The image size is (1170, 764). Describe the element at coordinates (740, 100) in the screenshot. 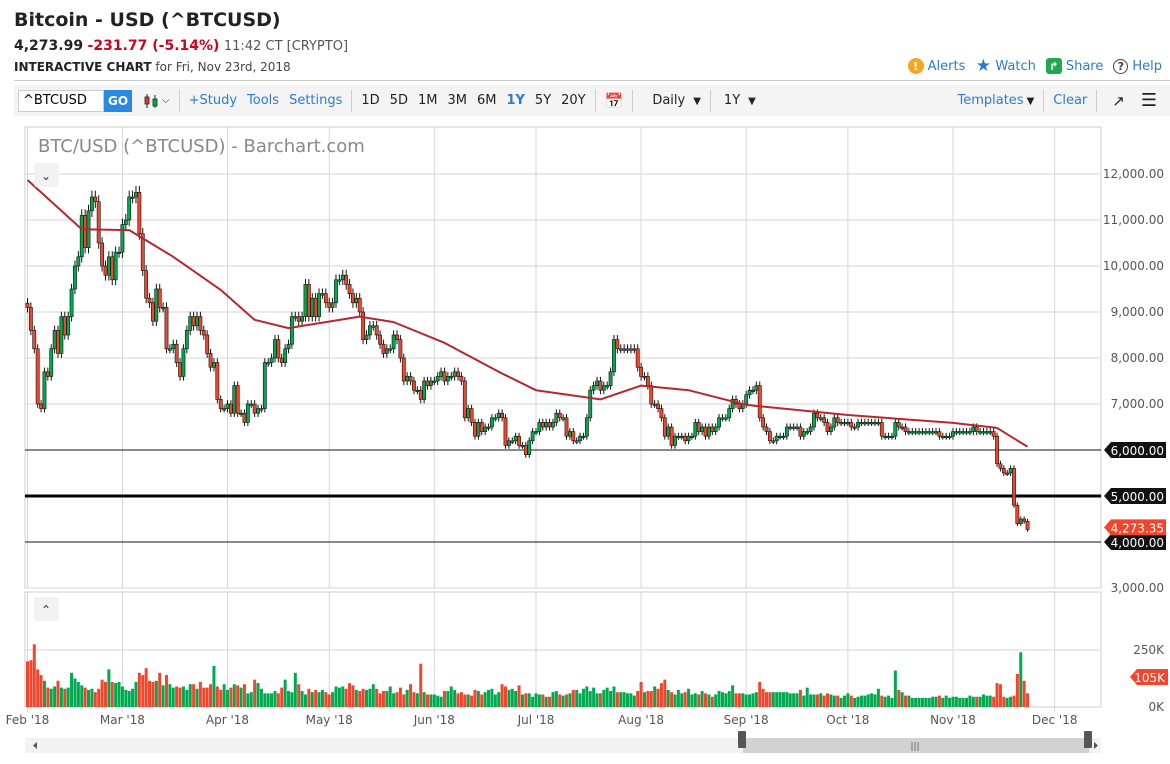

I see `period-select: 1Y ▼` at that location.